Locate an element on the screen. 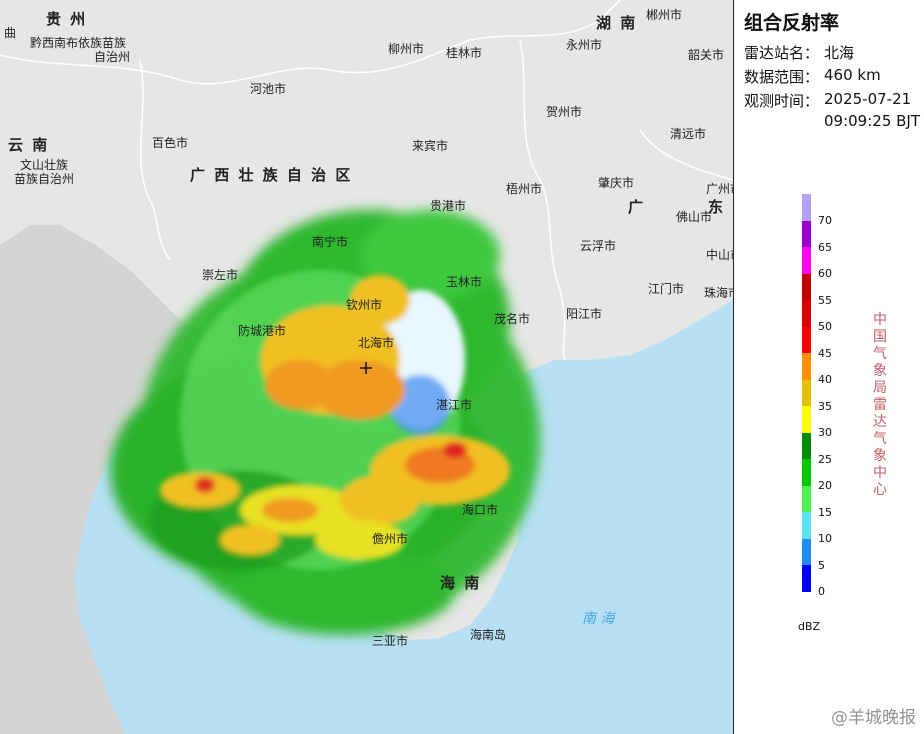 This screenshot has height=734, width=924. legend-unit: dBZ is located at coordinates (809, 626).